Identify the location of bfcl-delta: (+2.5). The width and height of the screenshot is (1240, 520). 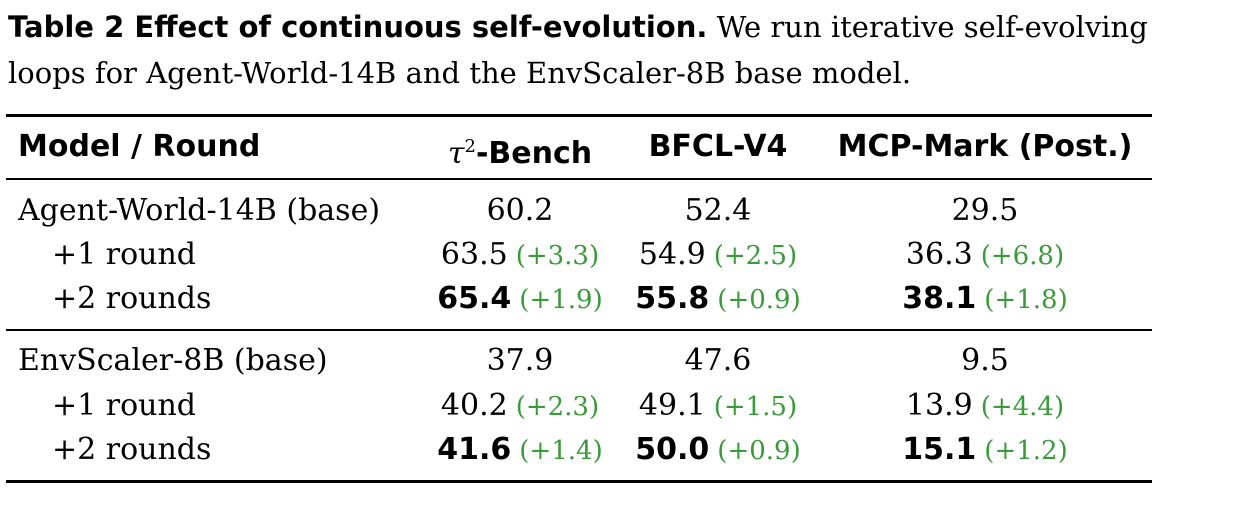
(755, 256).